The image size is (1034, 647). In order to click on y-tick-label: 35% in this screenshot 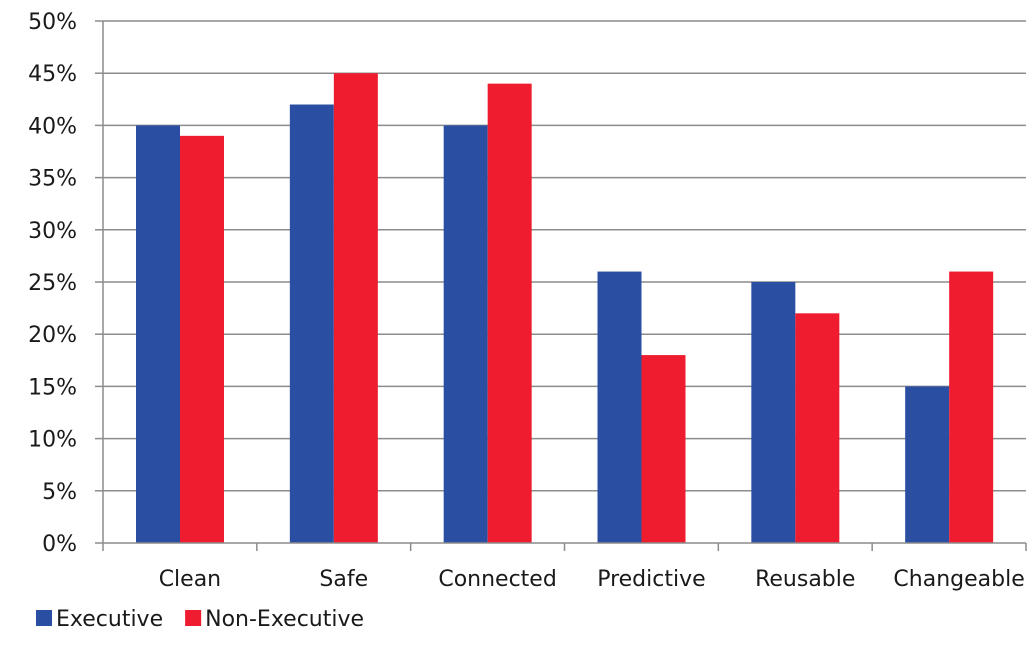, I will do `click(52, 179)`.